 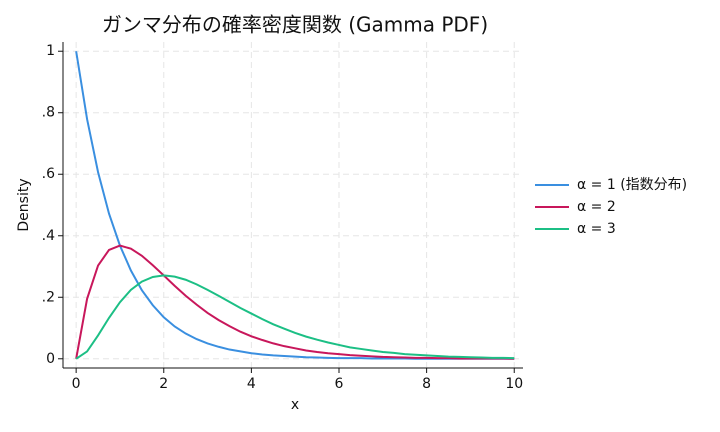 I want to click on x-tick-label: 4, so click(x=251, y=384).